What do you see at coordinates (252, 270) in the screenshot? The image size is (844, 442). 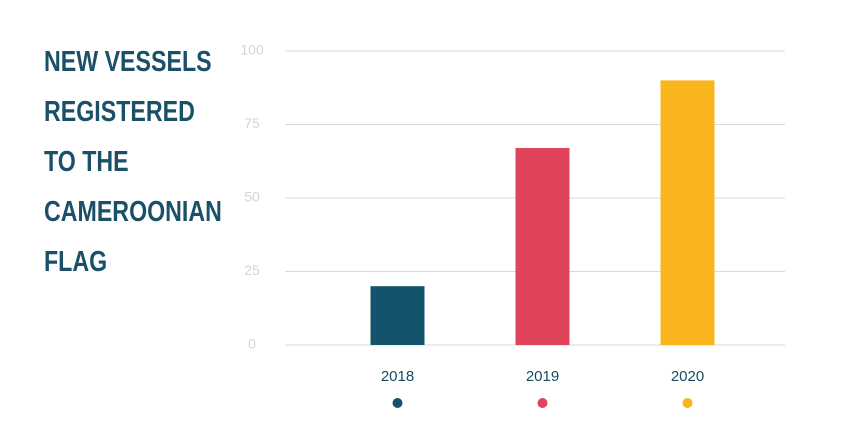 I see `y-tick-label: 25` at bounding box center [252, 270].